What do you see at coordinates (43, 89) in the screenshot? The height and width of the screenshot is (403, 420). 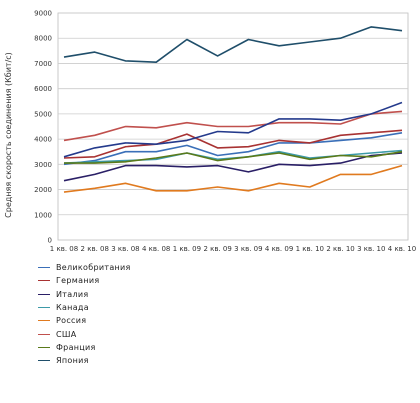 I see `y-tick-label: 6000` at bounding box center [43, 89].